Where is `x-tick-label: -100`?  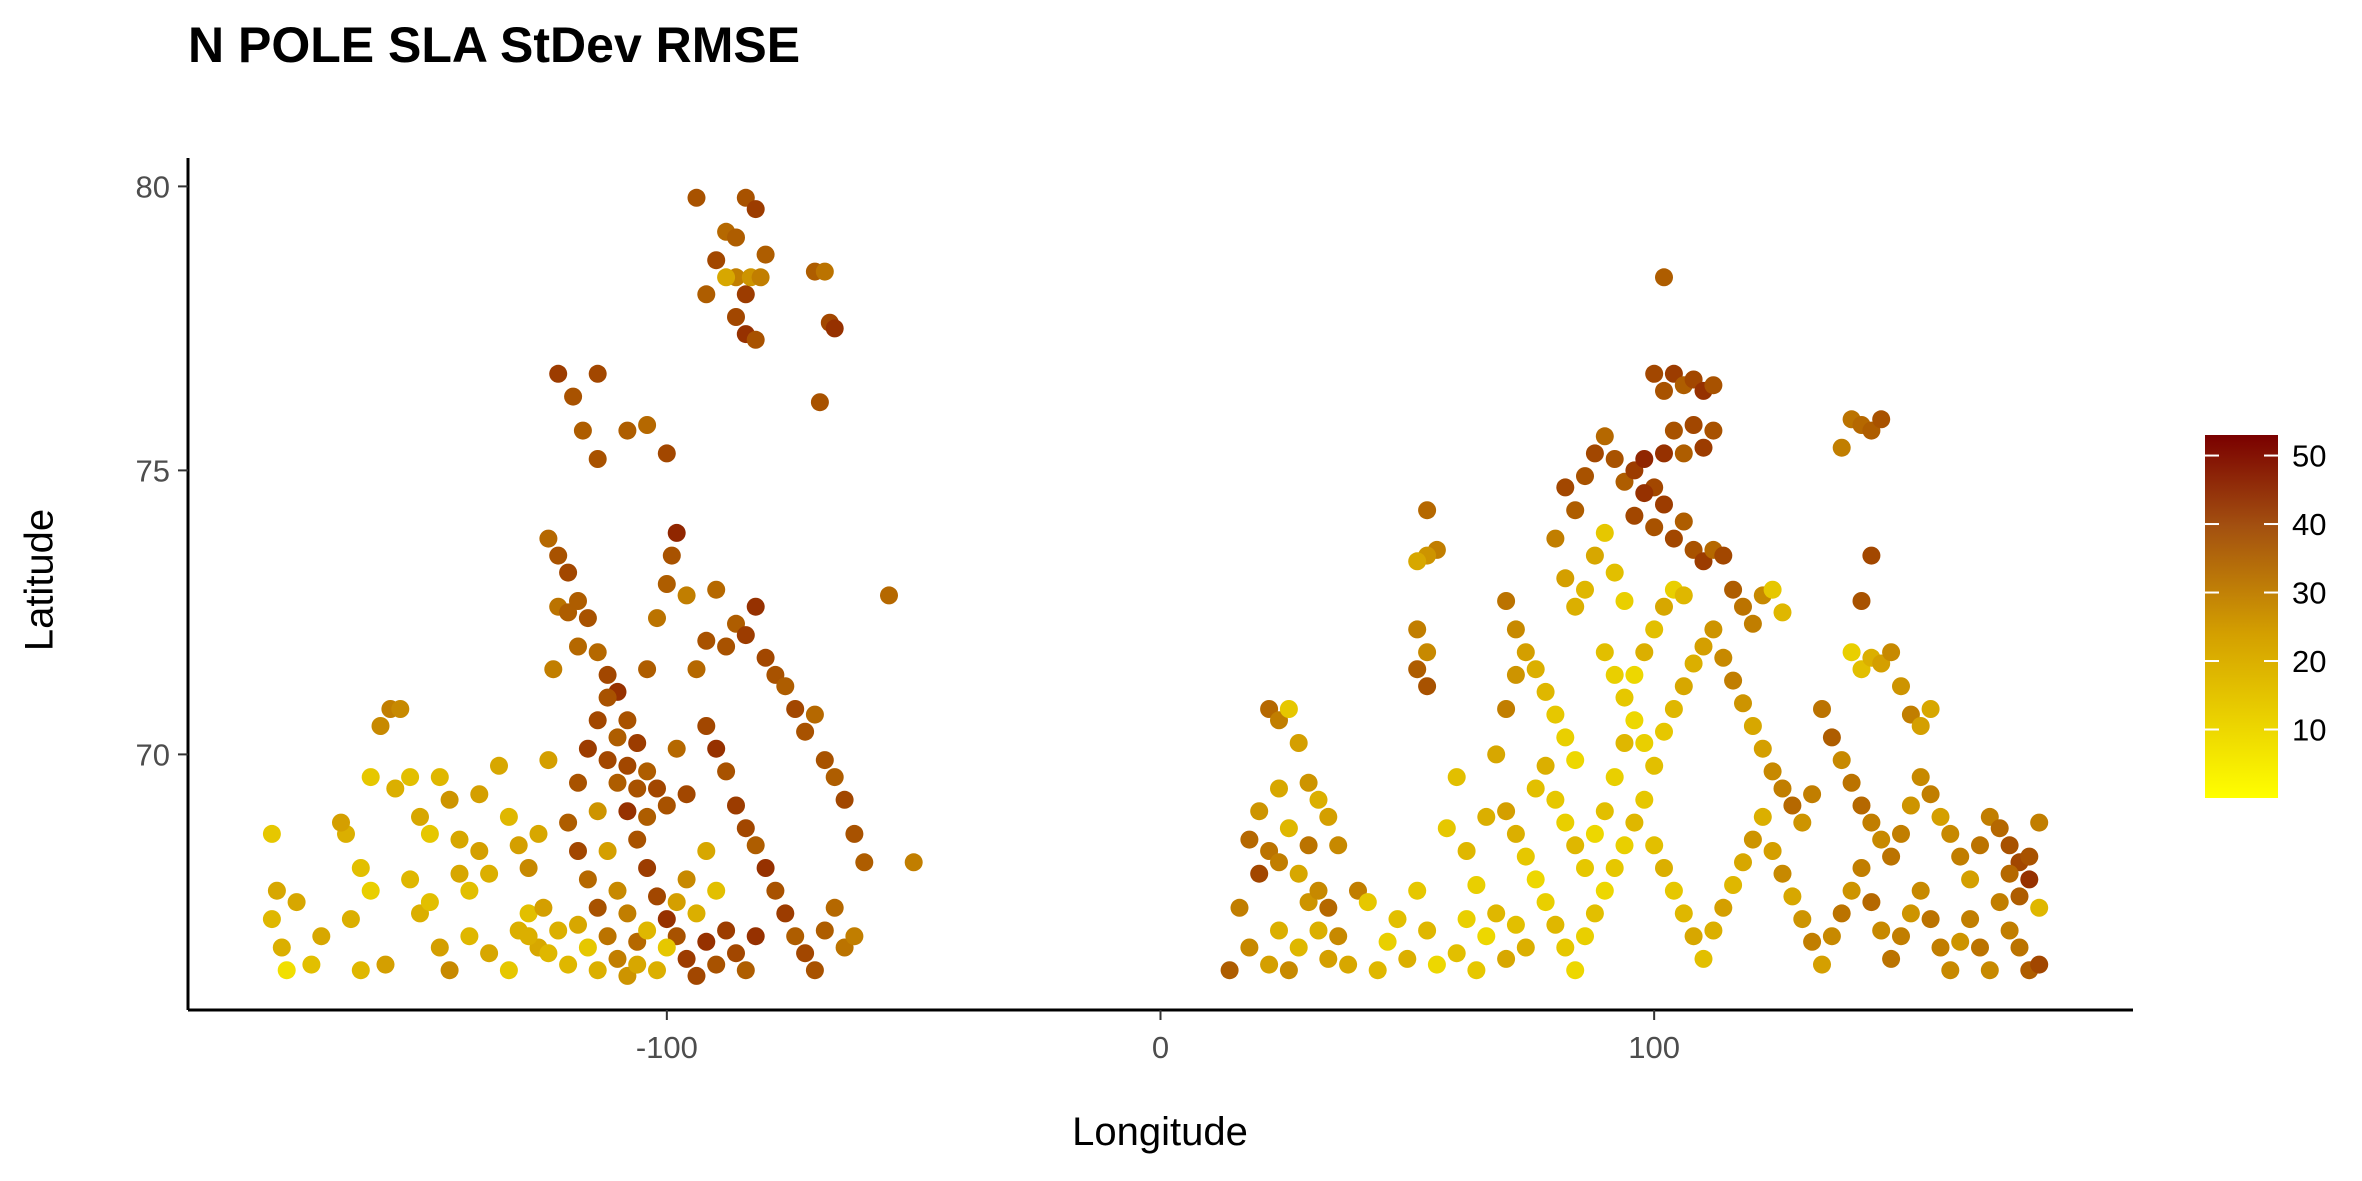
x-tick-label: -100 is located at coordinates (667, 1047).